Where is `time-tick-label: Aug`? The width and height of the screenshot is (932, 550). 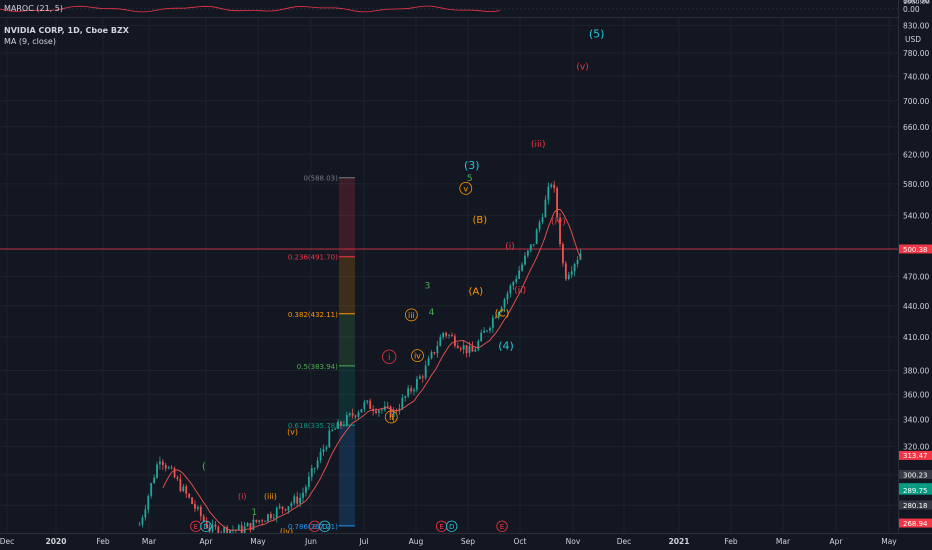
time-tick-label: Aug is located at coordinates (416, 541).